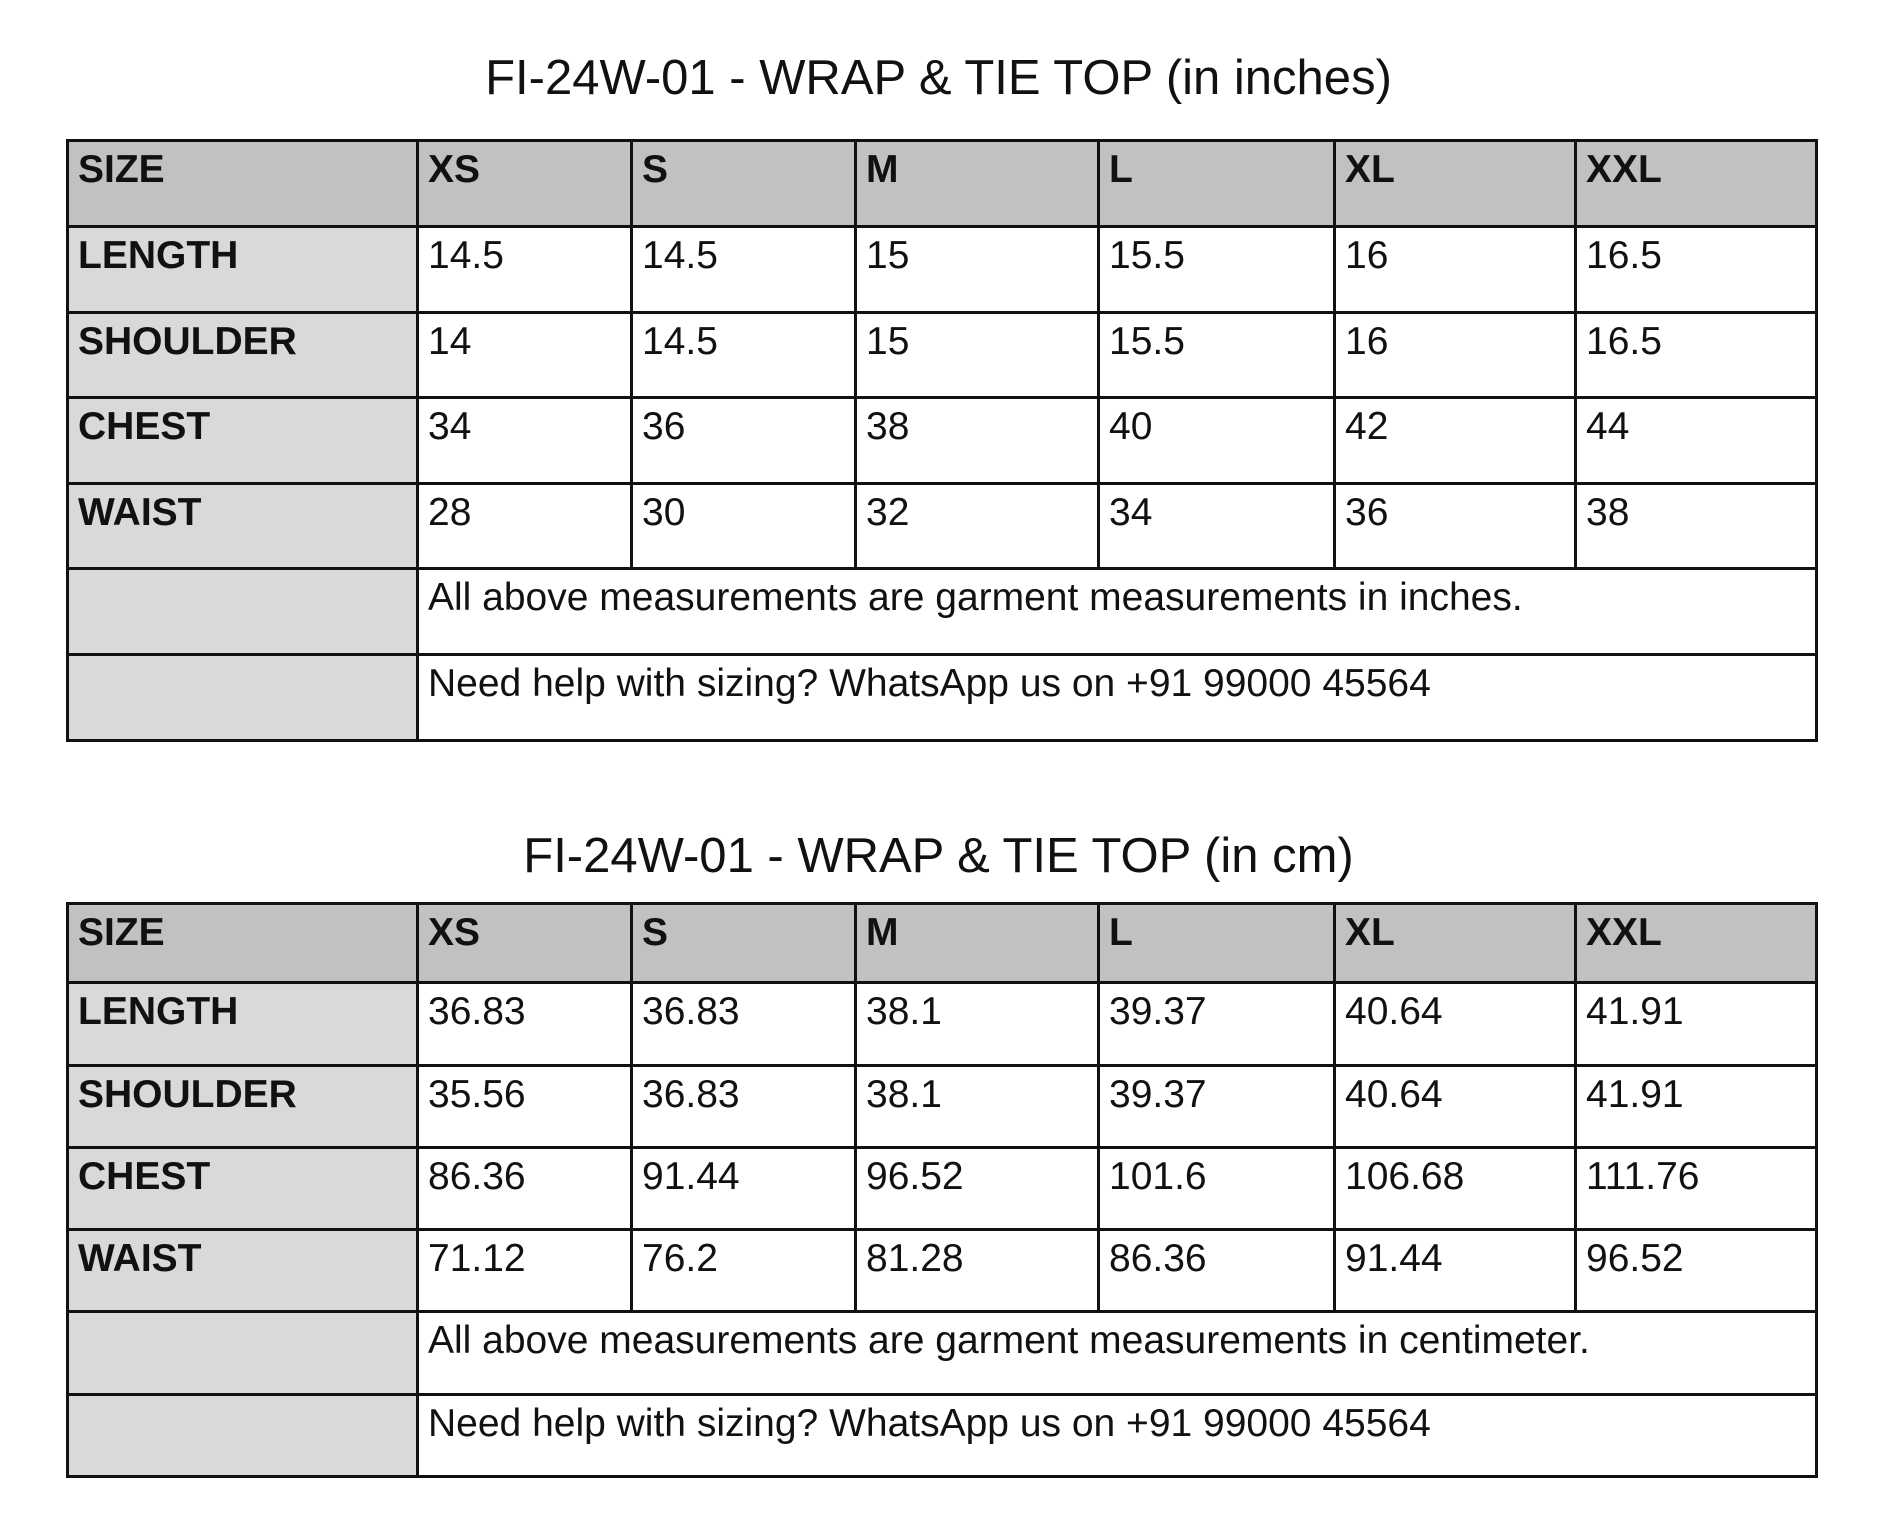 The width and height of the screenshot is (1877, 1526). What do you see at coordinates (1696, 1188) in the screenshot?
I see `value-cell: 111.76` at bounding box center [1696, 1188].